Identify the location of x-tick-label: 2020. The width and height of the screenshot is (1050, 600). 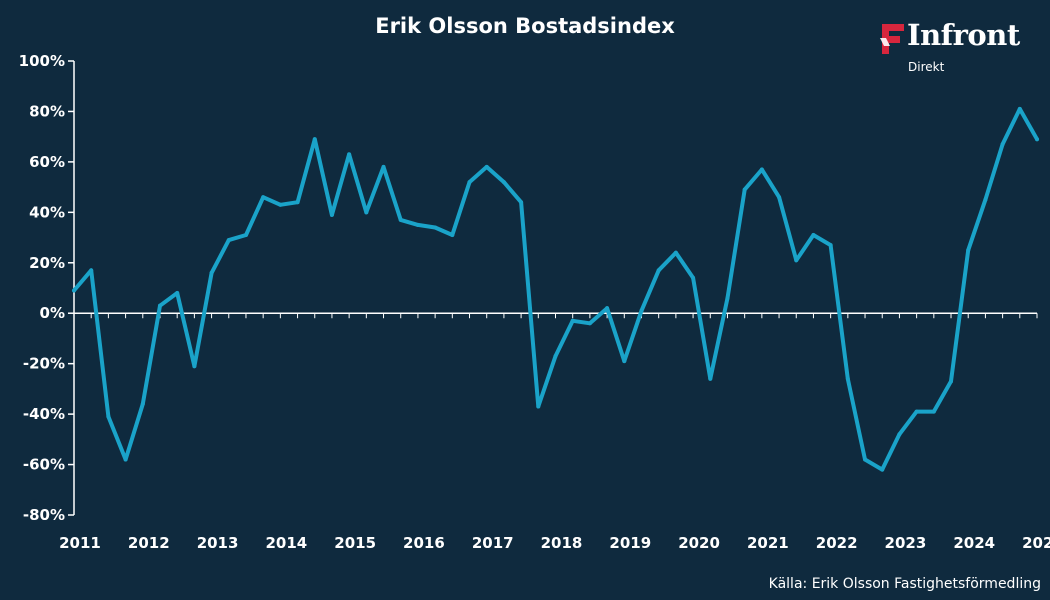
(699, 543).